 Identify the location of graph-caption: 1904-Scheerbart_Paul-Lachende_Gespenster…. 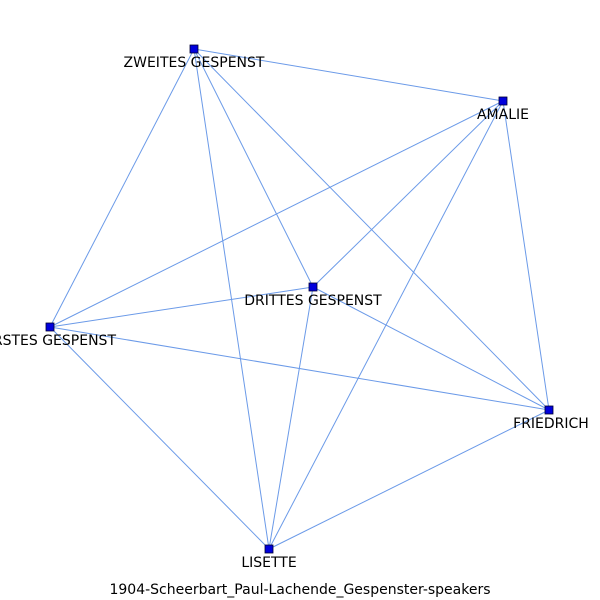
(300, 590).